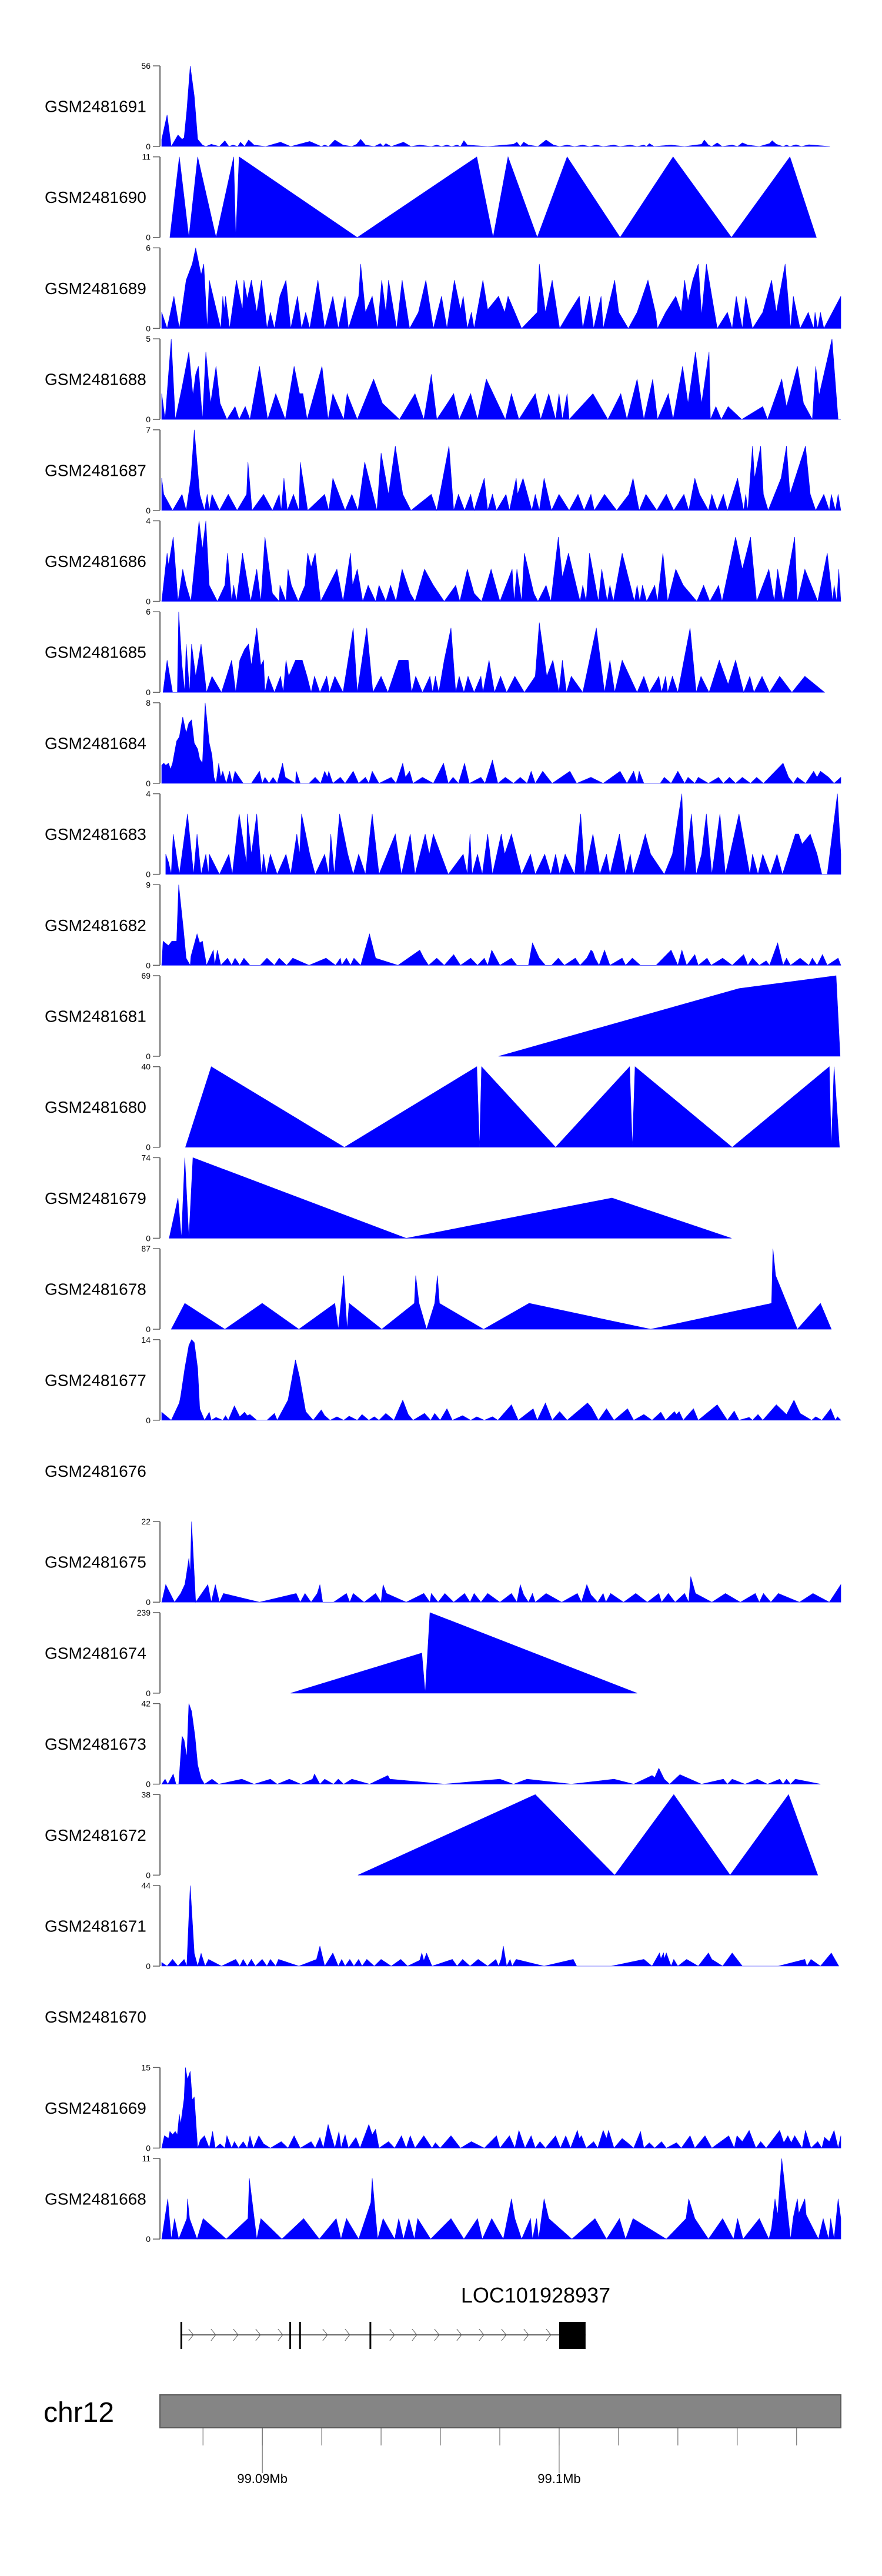 The height and width of the screenshot is (2576, 882). I want to click on track-GSM2481668: GSM2481668 11 0, so click(443, 2199).